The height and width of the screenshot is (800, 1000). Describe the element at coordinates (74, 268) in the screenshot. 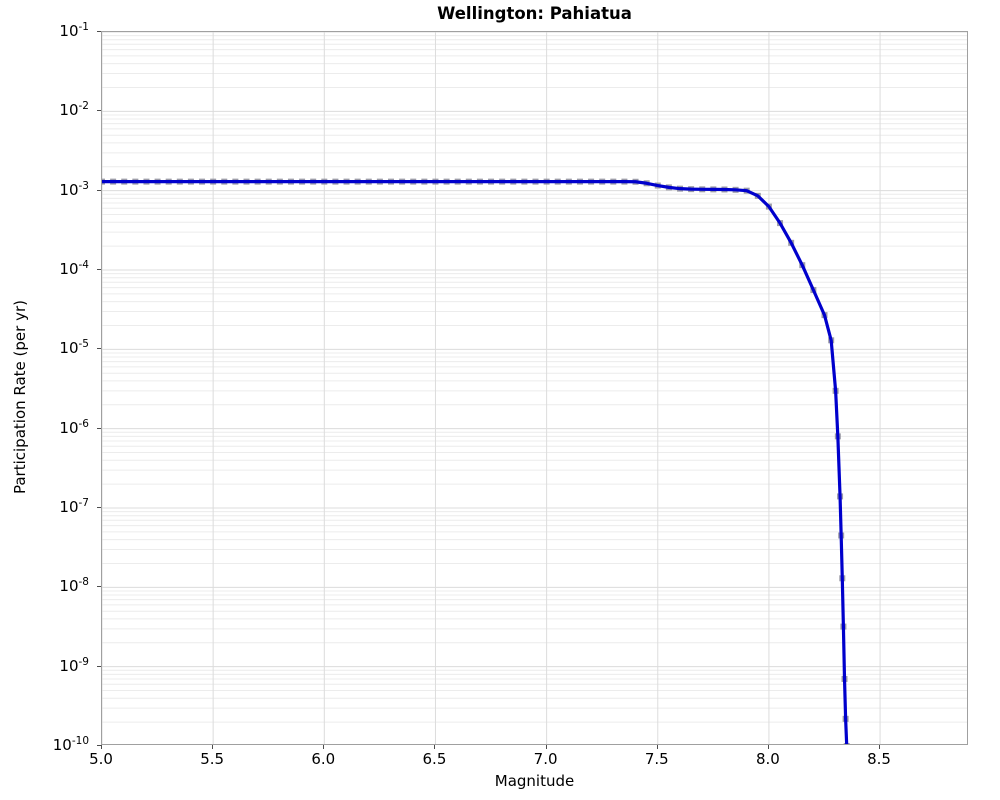

I see `y-tick-label: 10⁻⁴` at that location.